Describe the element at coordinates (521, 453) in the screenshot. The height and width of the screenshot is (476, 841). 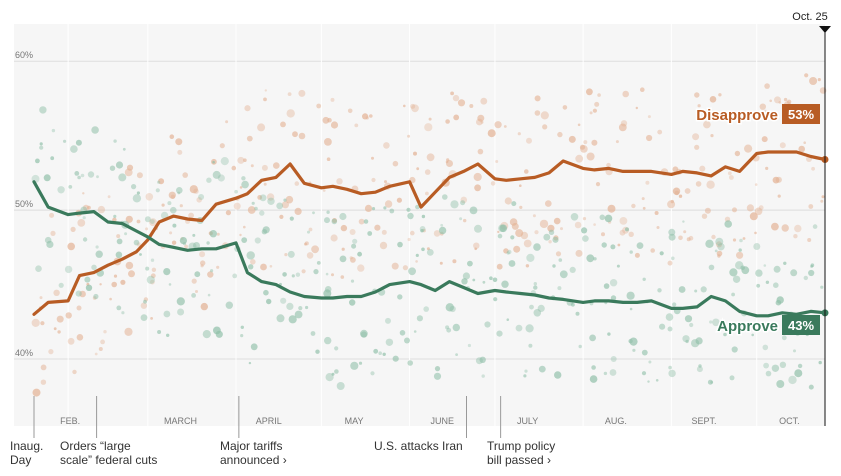
I see `event-policy: Trump policy bill passed ›` at that location.